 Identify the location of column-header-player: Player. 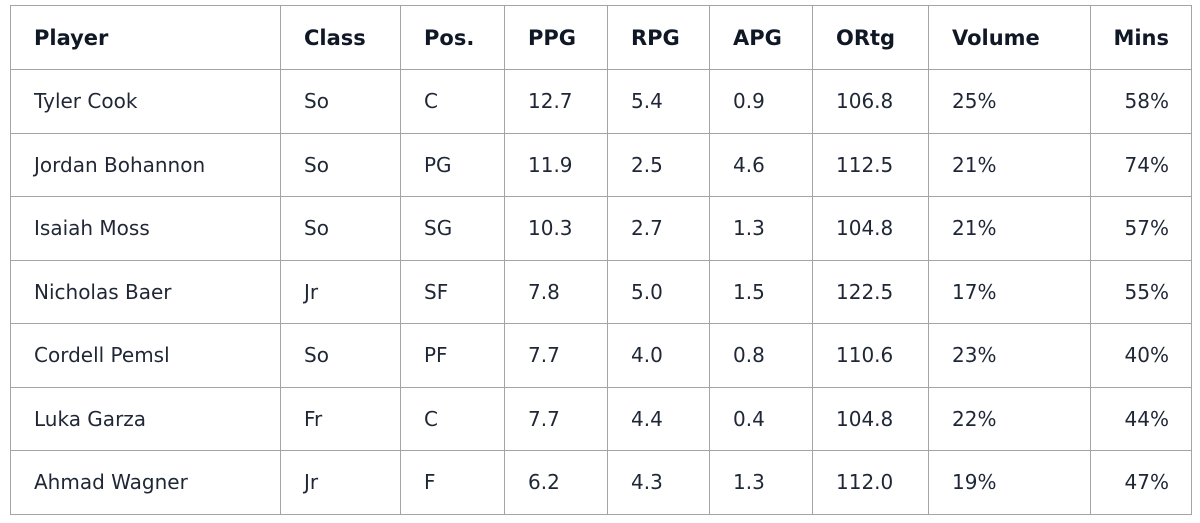
(145, 37).